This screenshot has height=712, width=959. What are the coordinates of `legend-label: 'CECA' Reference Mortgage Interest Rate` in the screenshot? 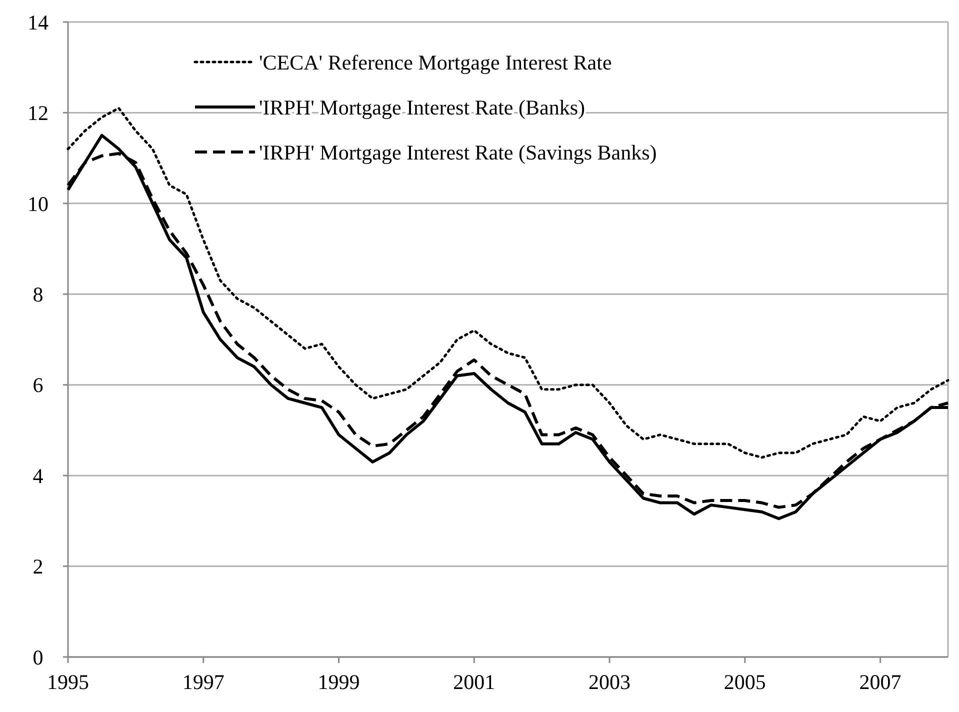 It's located at (435, 62).